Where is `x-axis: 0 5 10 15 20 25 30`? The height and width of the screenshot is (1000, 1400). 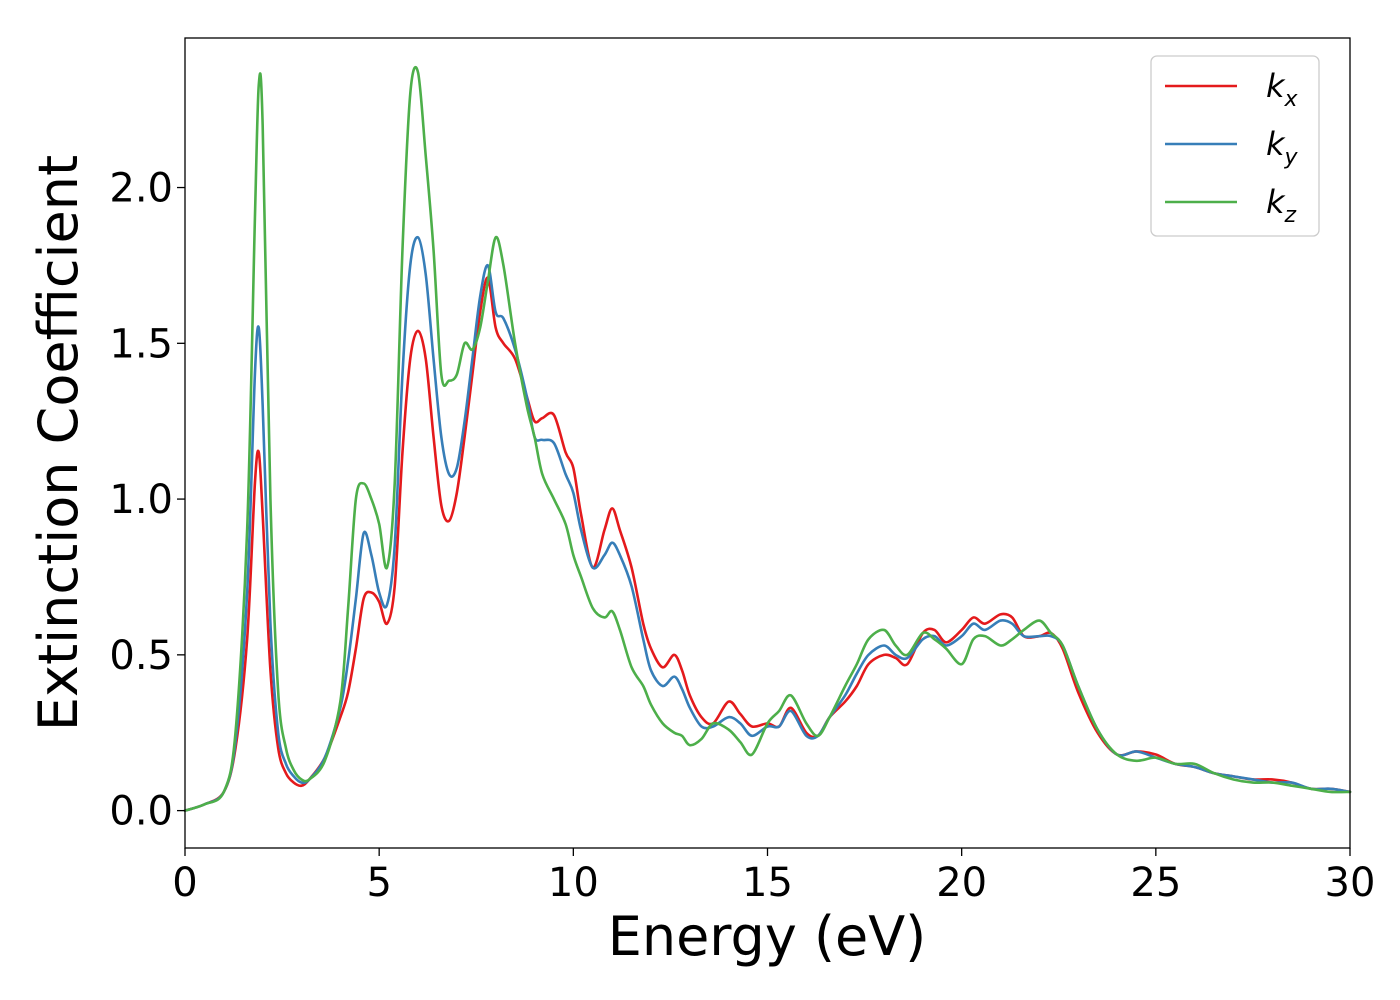
x-axis: 0 5 10 15 20 25 30 is located at coordinates (773, 877).